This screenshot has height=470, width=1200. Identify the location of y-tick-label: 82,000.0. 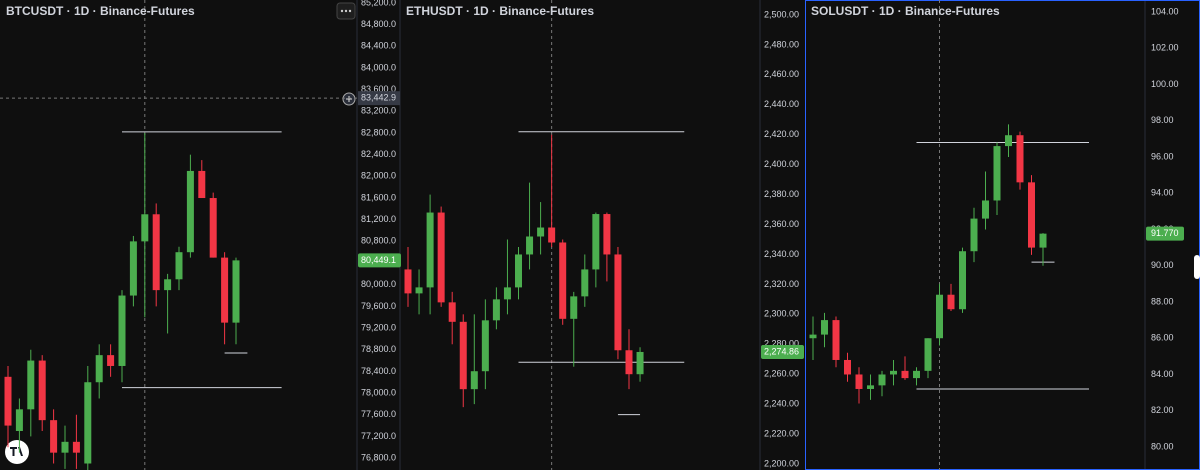
(378, 176).